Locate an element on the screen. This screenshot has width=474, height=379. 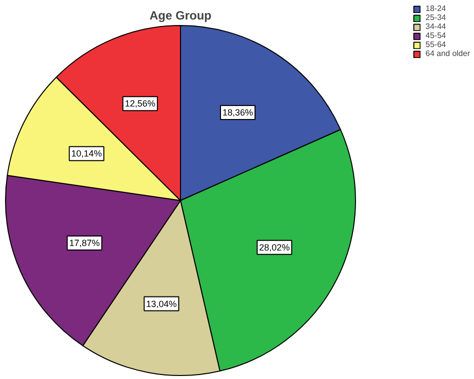
legend-label: 25-34 is located at coordinates (436, 17).